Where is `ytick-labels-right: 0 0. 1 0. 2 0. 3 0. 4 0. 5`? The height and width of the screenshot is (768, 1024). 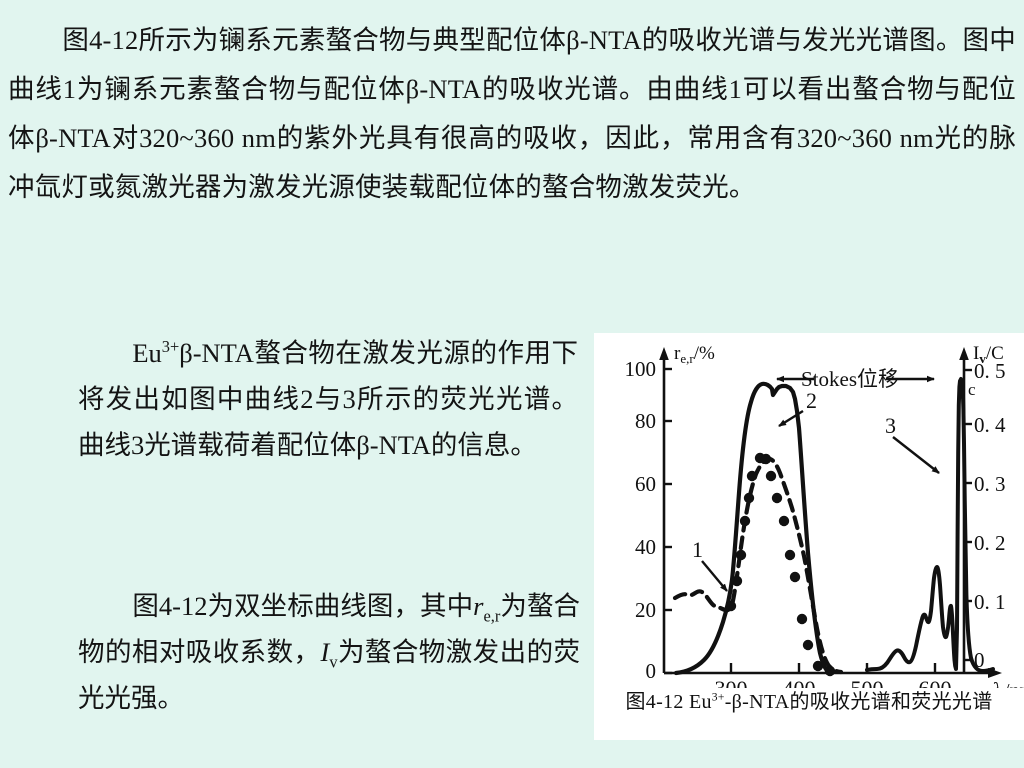 ytick-labels-right: 0 0. 1 0. 2 0. 3 0. 4 0. 5 is located at coordinates (990, 515).